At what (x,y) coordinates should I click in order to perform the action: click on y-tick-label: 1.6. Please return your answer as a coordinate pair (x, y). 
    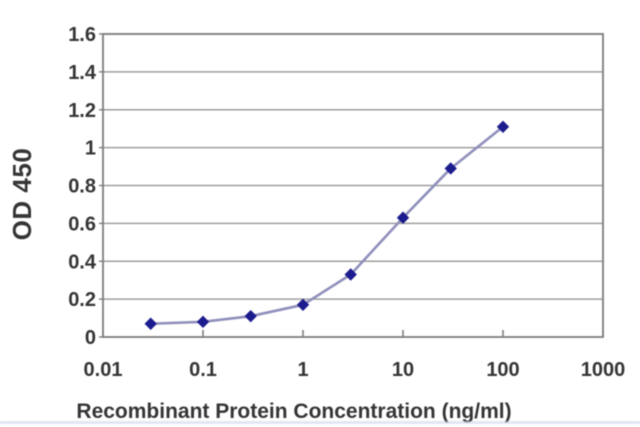
    Looking at the image, I should click on (82, 35).